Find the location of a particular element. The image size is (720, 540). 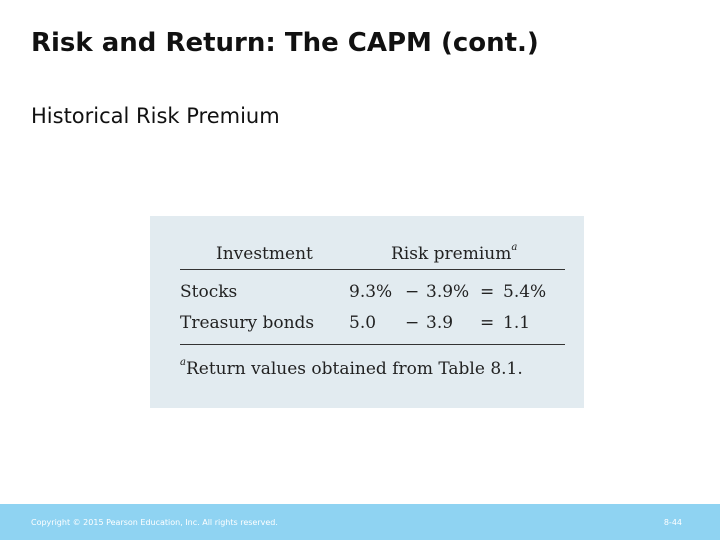

bottom-rule is located at coordinates (372, 344).